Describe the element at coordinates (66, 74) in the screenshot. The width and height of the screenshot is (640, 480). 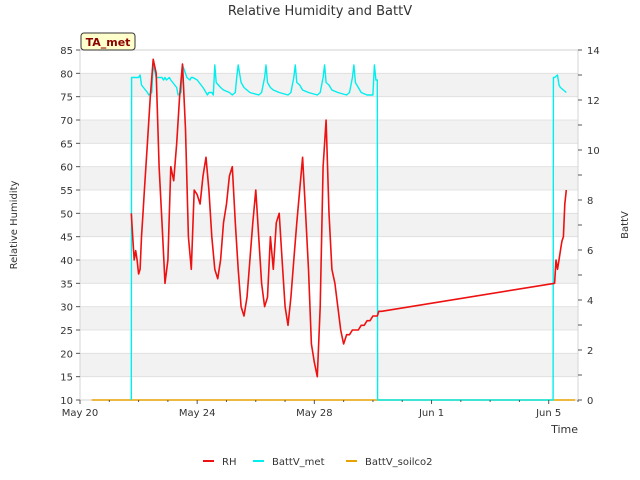
I see `y-tick-label: 80` at that location.